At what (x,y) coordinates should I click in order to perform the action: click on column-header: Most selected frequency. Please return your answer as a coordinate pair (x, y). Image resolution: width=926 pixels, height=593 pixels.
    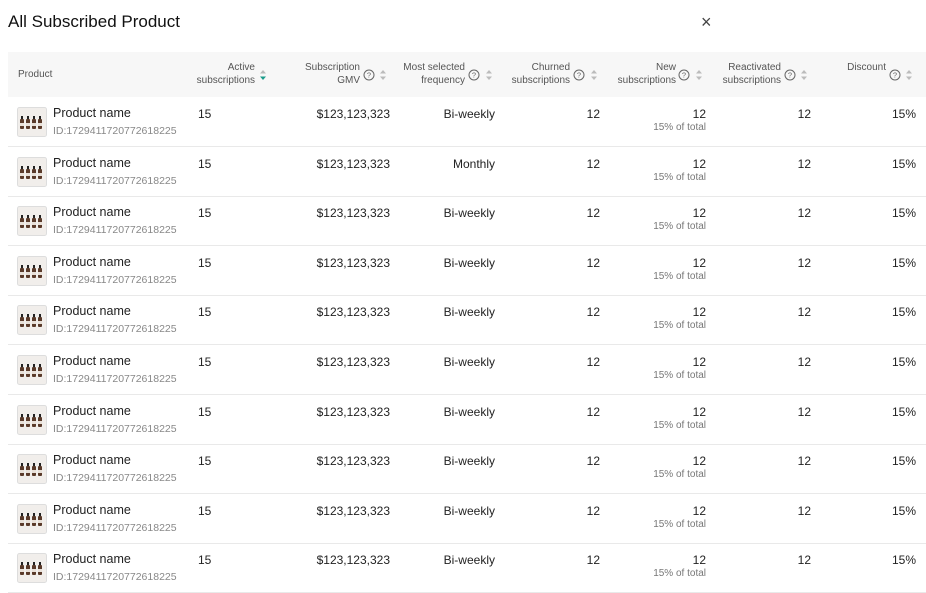
    Looking at the image, I should click on (434, 74).